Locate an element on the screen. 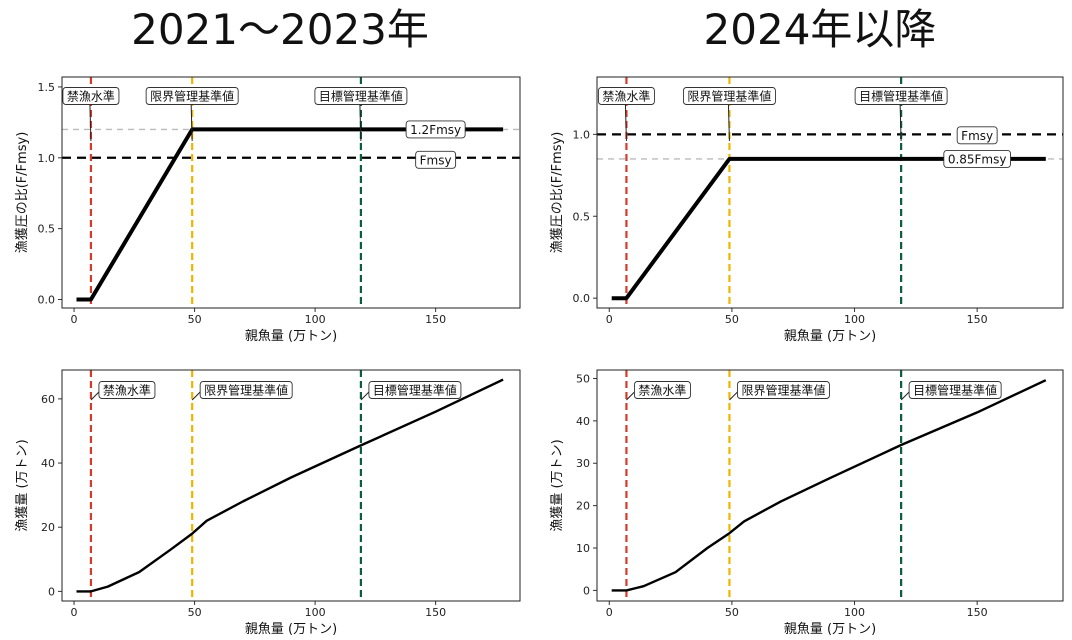 The height and width of the screenshot is (640, 1072). hline-label-0.85Fmsy is located at coordinates (977, 158).